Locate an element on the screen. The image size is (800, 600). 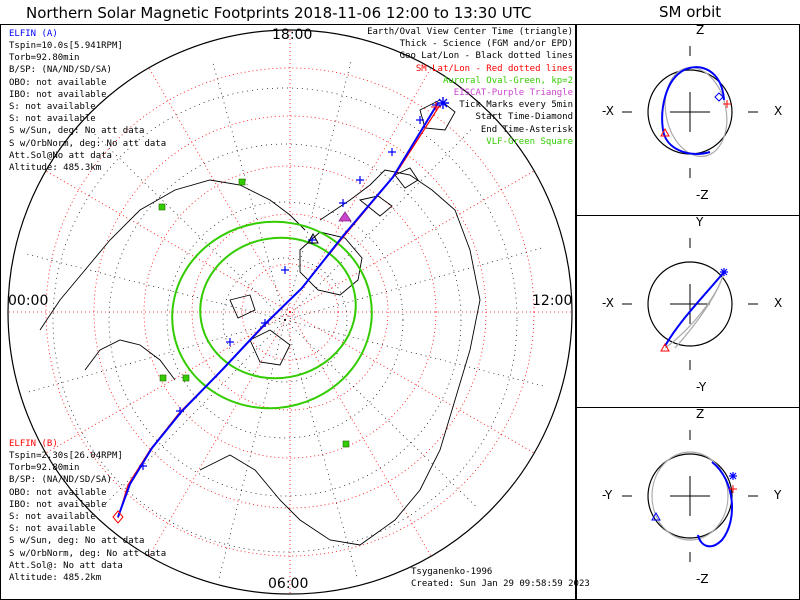
orbit-axis-label-right: Y is located at coordinates (778, 495).